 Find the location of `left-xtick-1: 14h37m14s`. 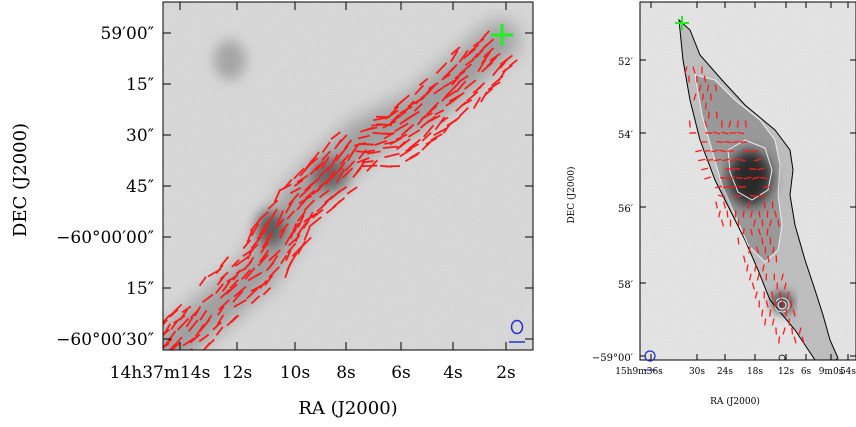

left-xtick-1: 14h37m14s is located at coordinates (160, 373).